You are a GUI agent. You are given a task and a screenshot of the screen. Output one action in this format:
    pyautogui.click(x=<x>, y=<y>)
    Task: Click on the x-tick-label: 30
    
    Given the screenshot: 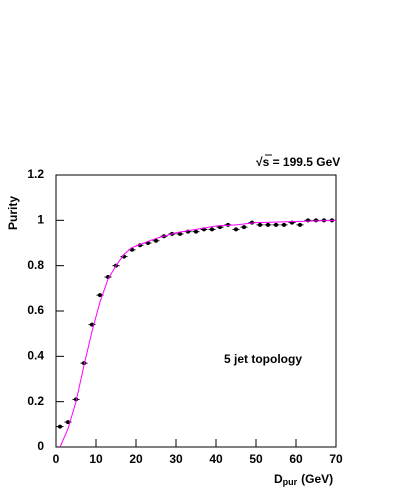 What is the action you would take?
    pyautogui.click(x=176, y=459)
    